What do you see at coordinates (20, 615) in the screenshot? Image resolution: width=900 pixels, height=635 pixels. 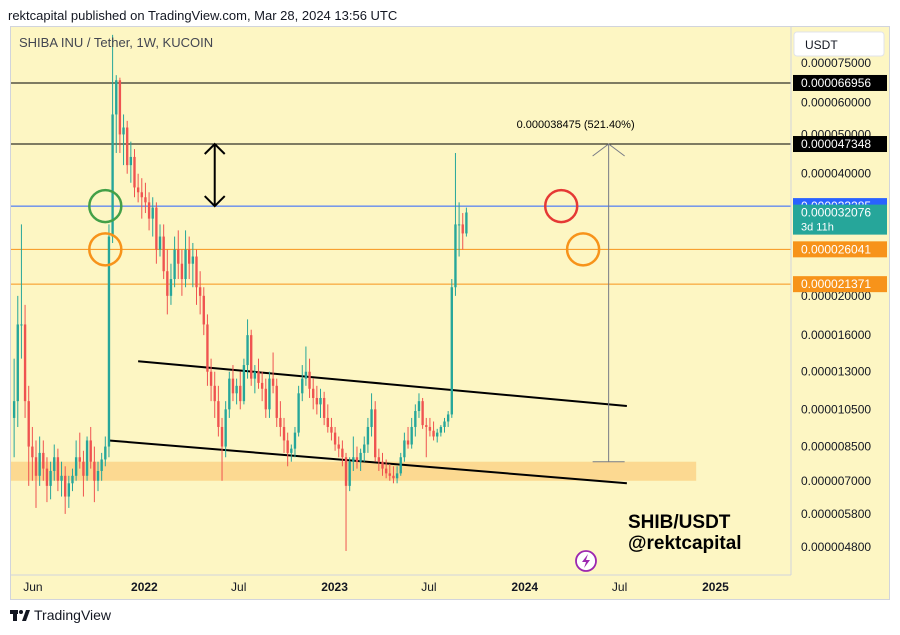 I see `tradingview-logo-icon` at bounding box center [20, 615].